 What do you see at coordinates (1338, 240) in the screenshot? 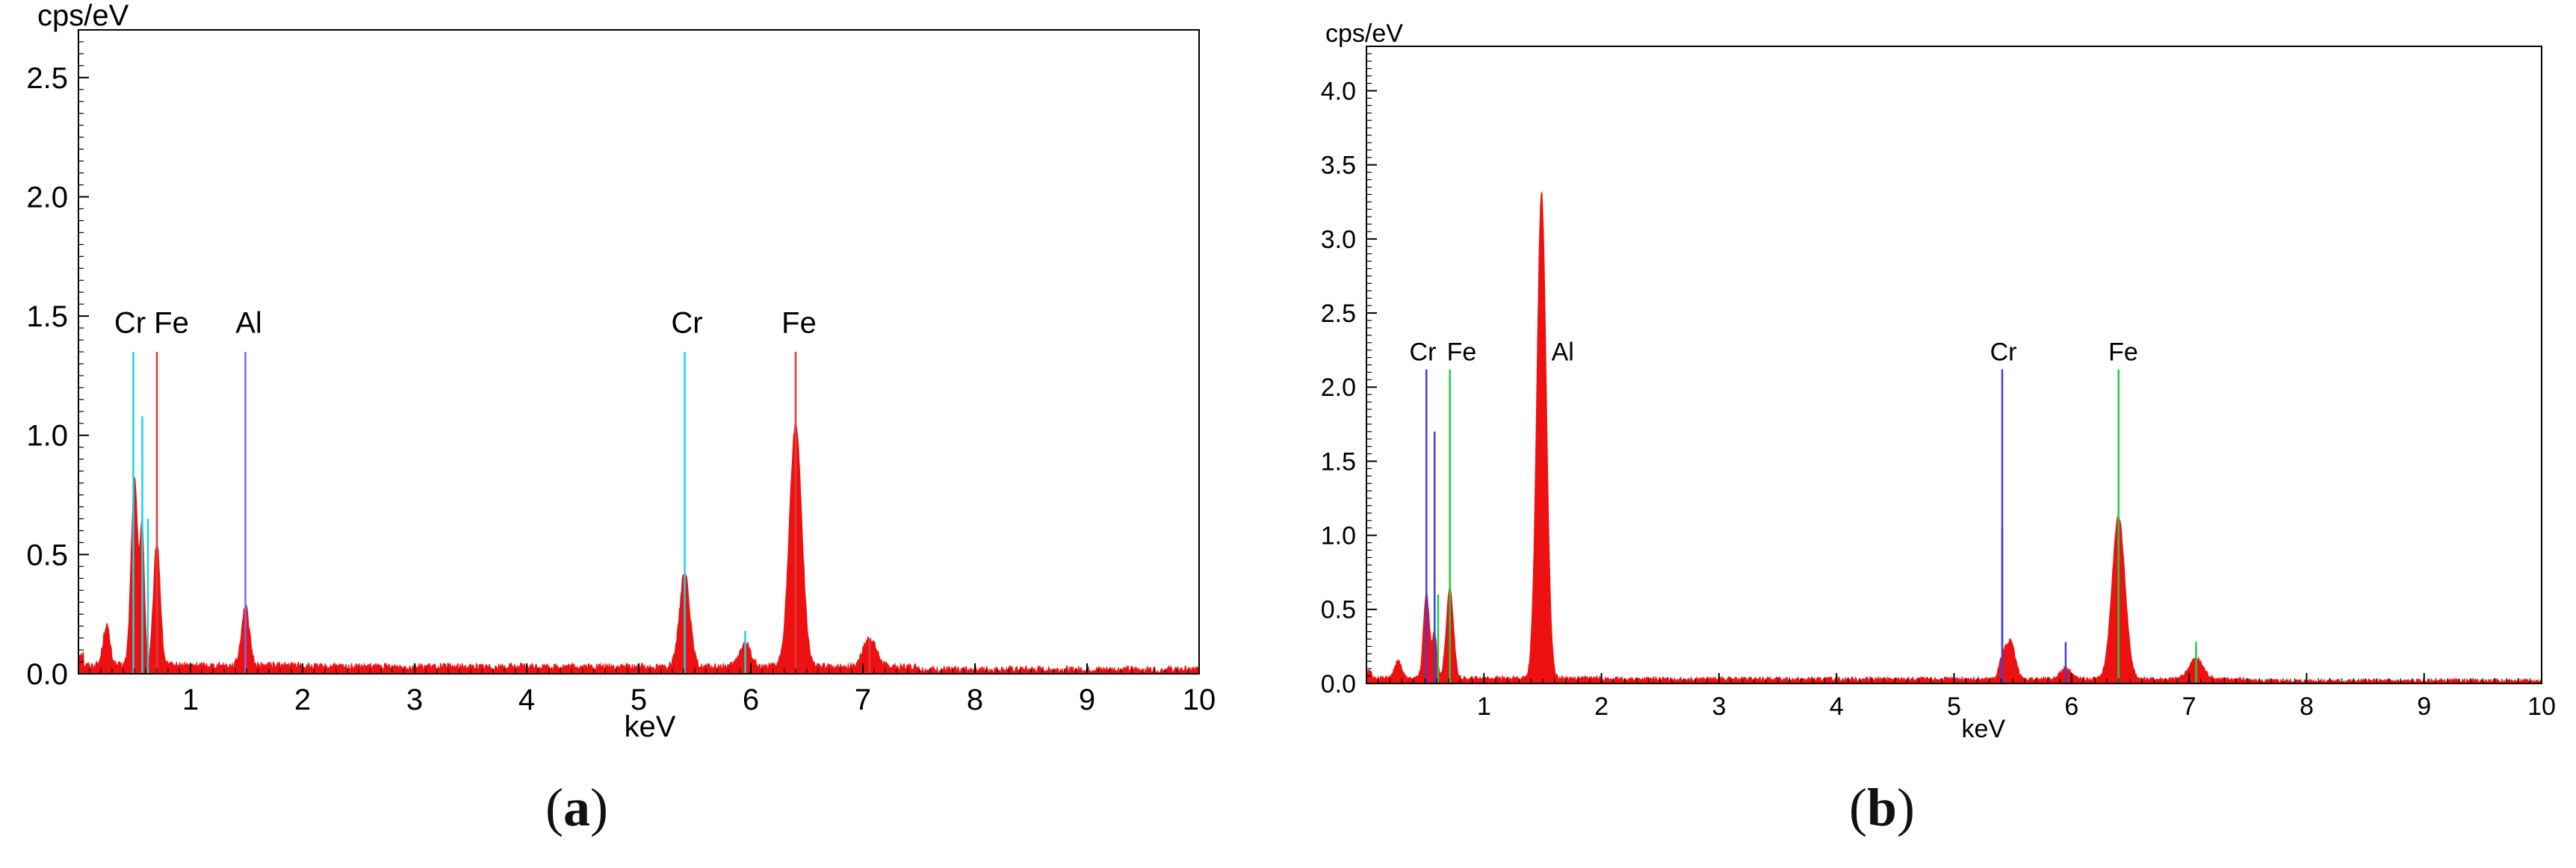
I see `y-tick-label: 3.0` at bounding box center [1338, 240].